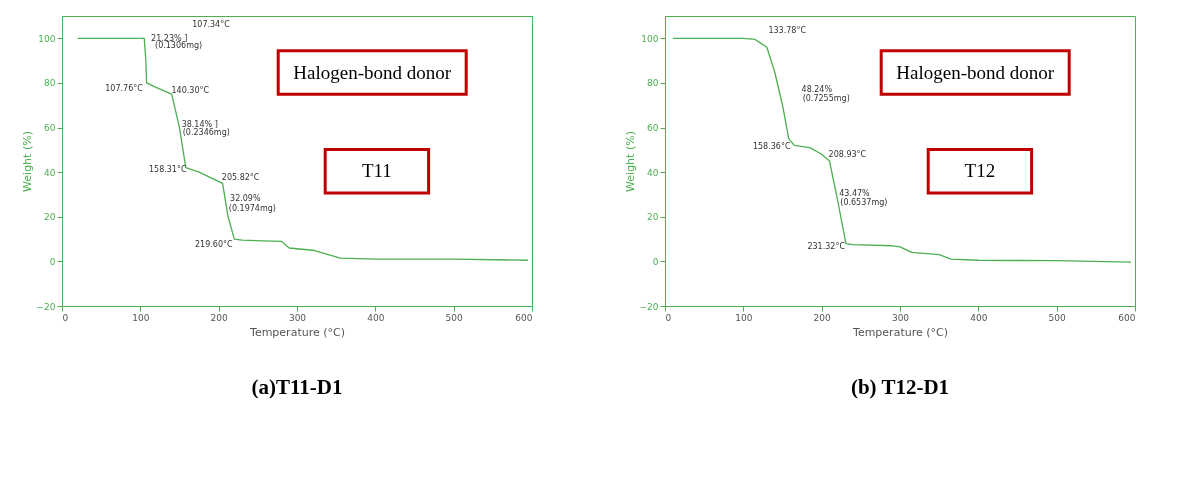 This screenshot has width=1198, height=477. What do you see at coordinates (240, 178) in the screenshot?
I see `annotation: 205.82°C` at bounding box center [240, 178].